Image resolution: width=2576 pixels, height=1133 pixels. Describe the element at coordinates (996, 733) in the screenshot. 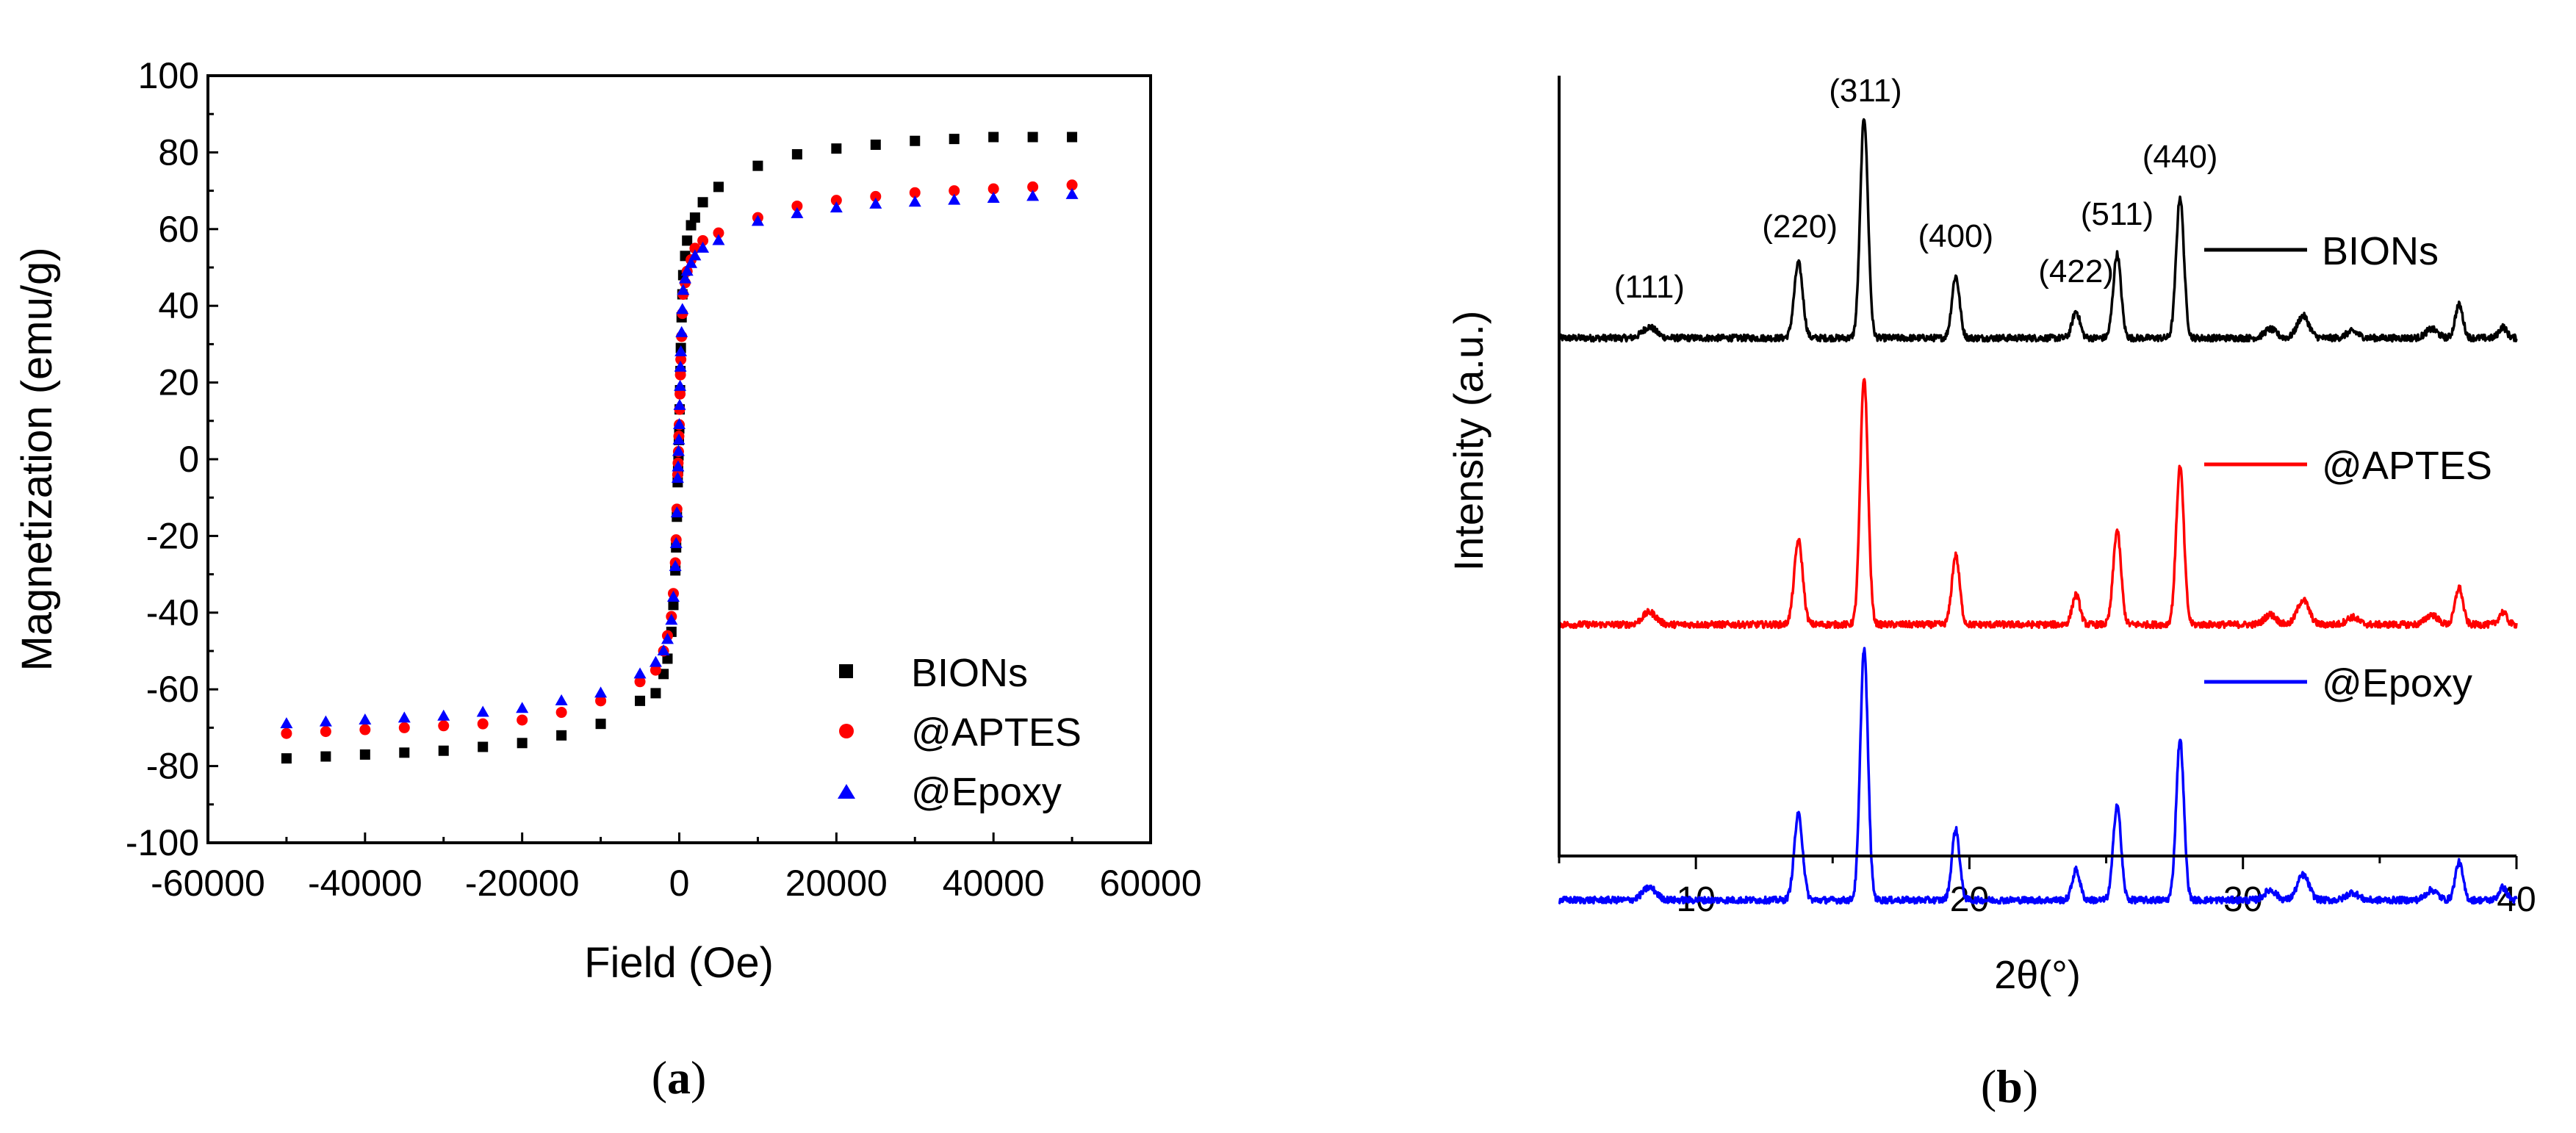

I see `legend-label-aptes: @APTES` at that location.